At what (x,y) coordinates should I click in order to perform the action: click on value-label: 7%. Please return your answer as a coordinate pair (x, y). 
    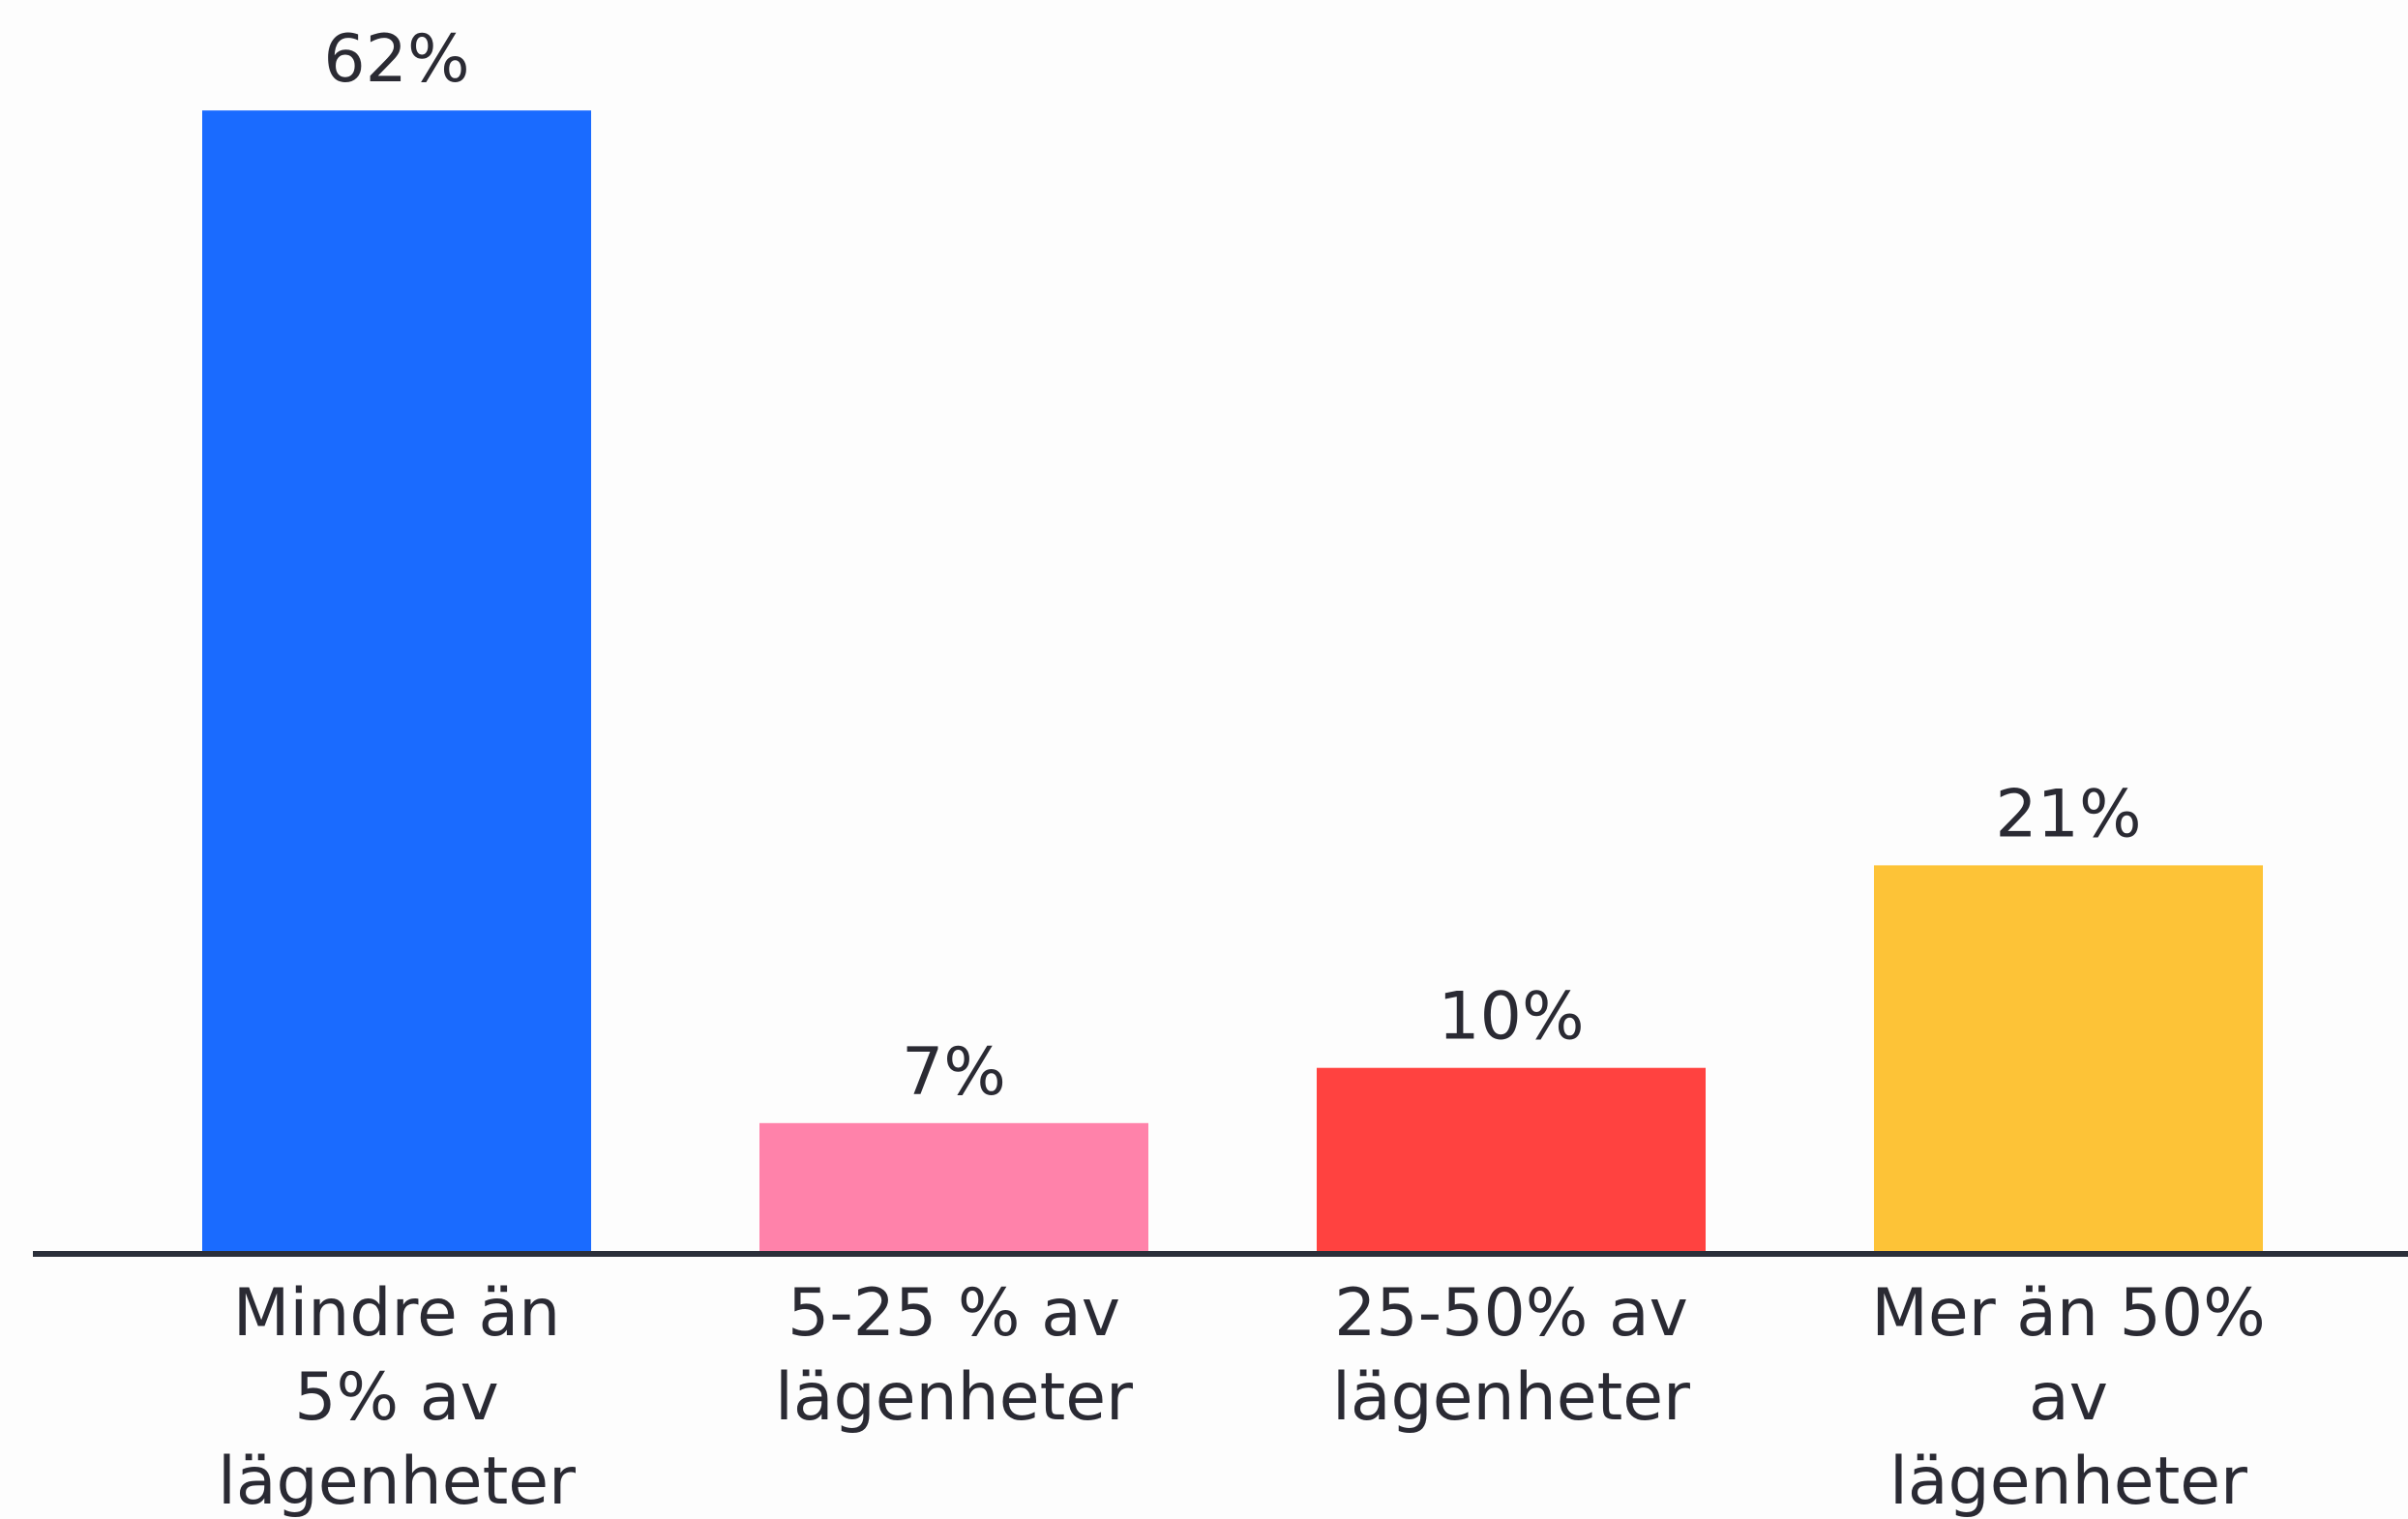
    Looking at the image, I should click on (954, 1072).